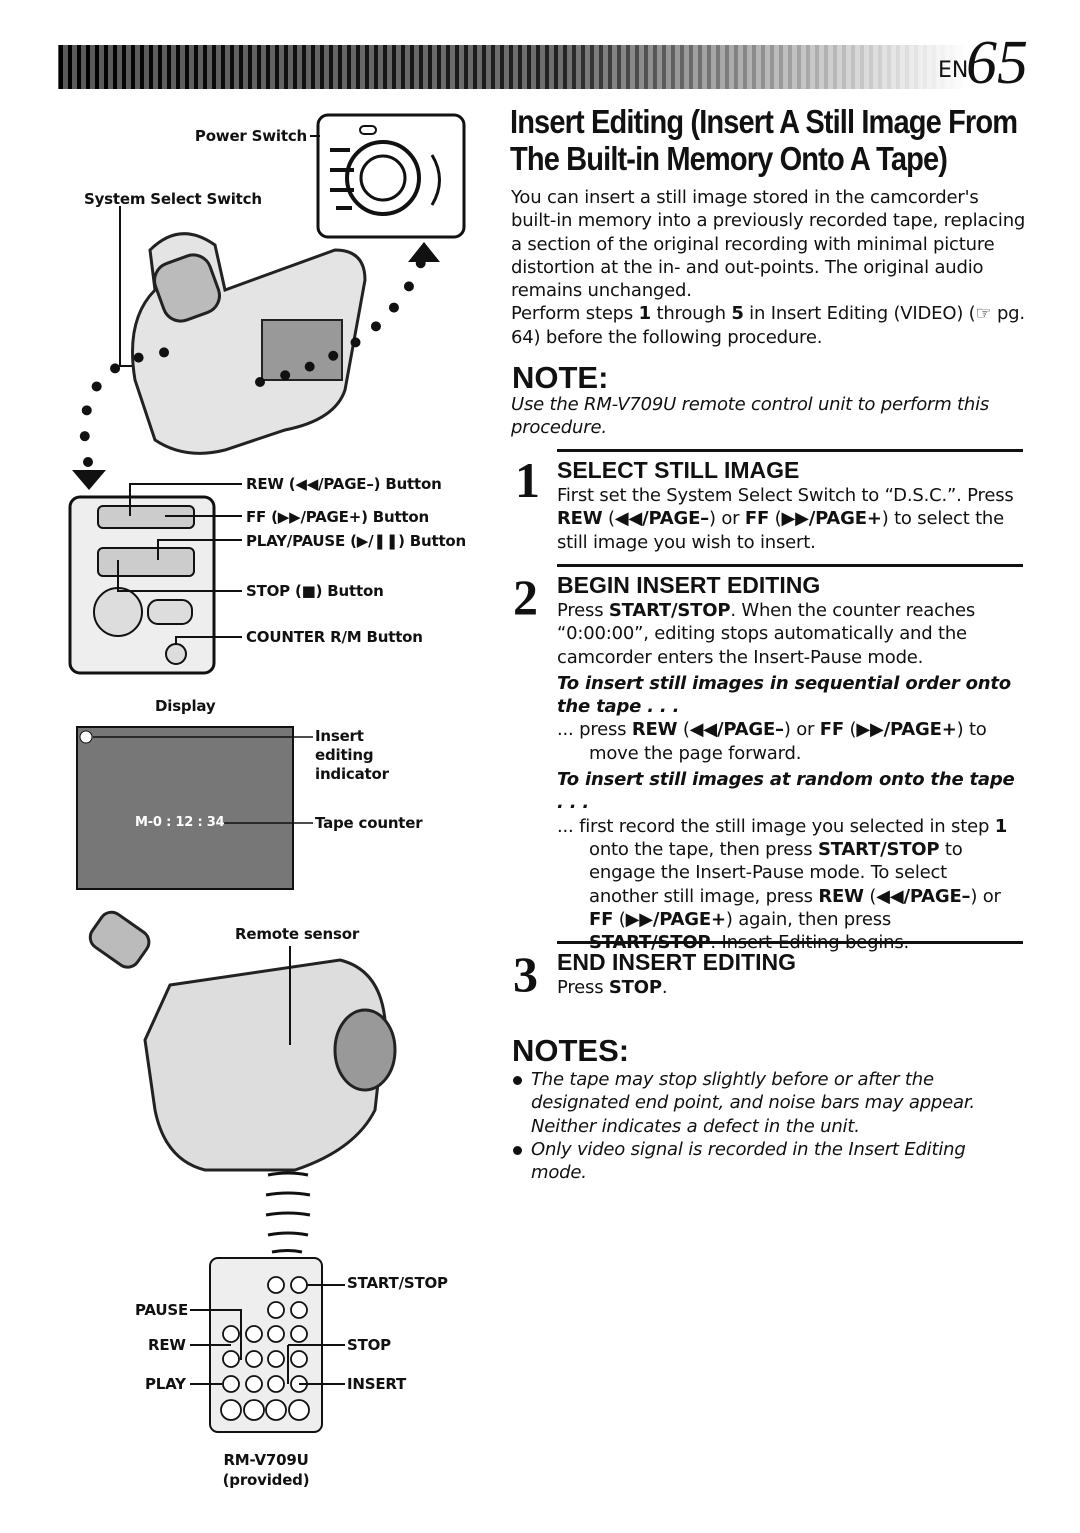  Describe the element at coordinates (635, 987) in the screenshot. I see `bold-run: STOP` at that location.